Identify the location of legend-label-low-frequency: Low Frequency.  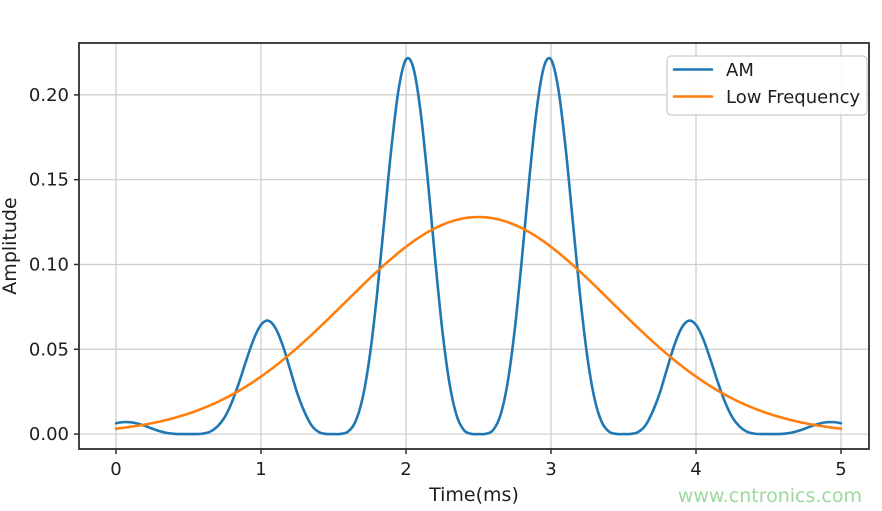
(793, 97).